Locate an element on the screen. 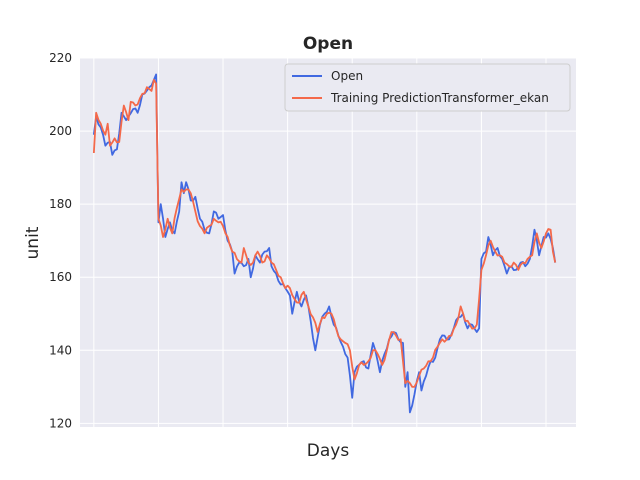 Image resolution: width=640 pixels, height=480 pixels. legend-label-open: Open is located at coordinates (347, 76).